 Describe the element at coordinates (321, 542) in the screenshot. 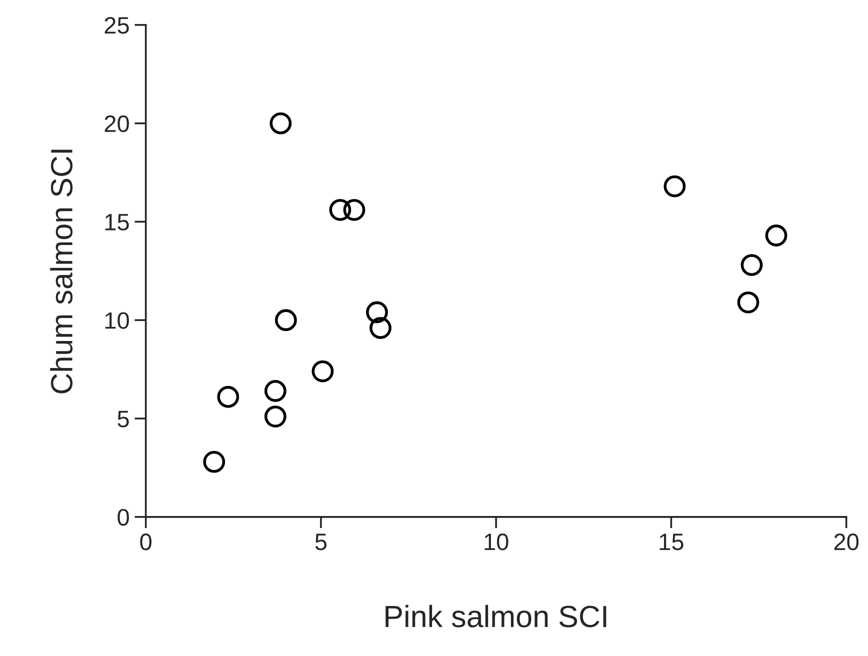

I see `x-tick-label: 5` at that location.